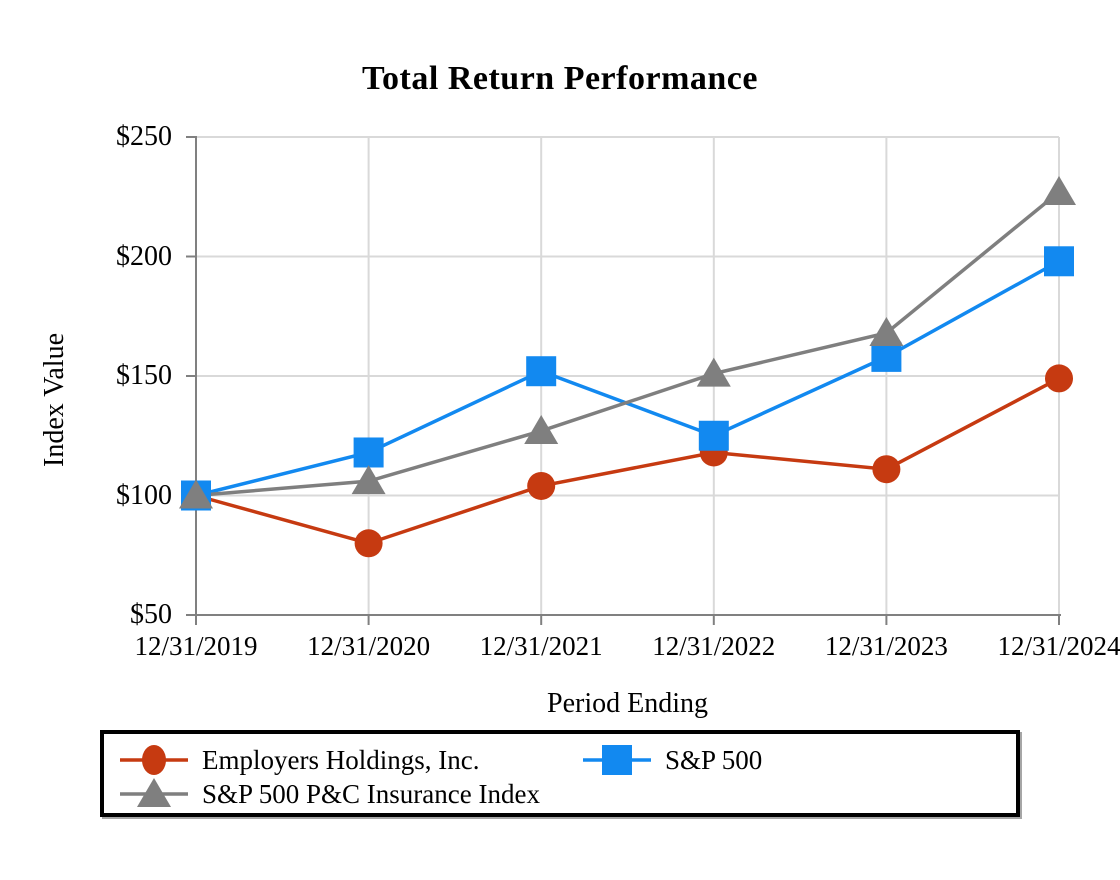 Image resolution: width=1120 pixels, height=880 pixels. I want to click on x-tick-label: 12/31/2022, so click(714, 646).